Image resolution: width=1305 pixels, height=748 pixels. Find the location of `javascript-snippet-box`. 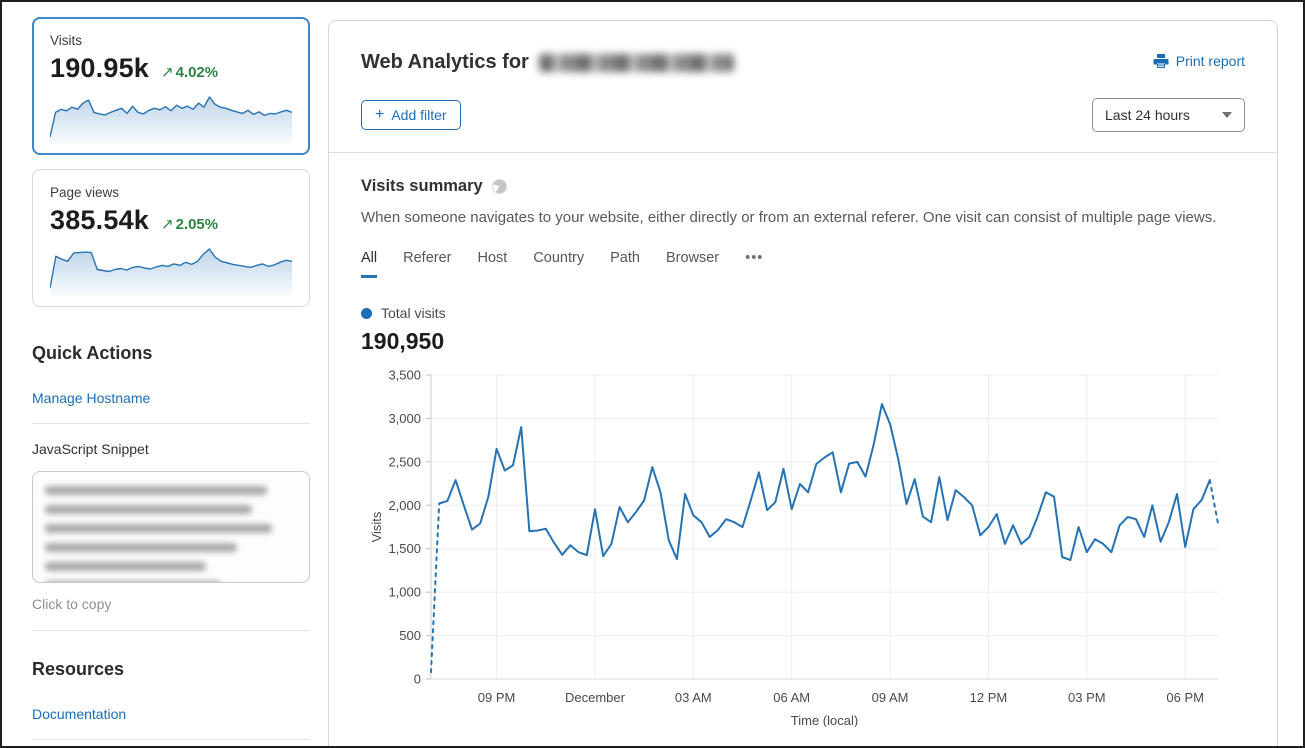

javascript-snippet-box is located at coordinates (171, 527).